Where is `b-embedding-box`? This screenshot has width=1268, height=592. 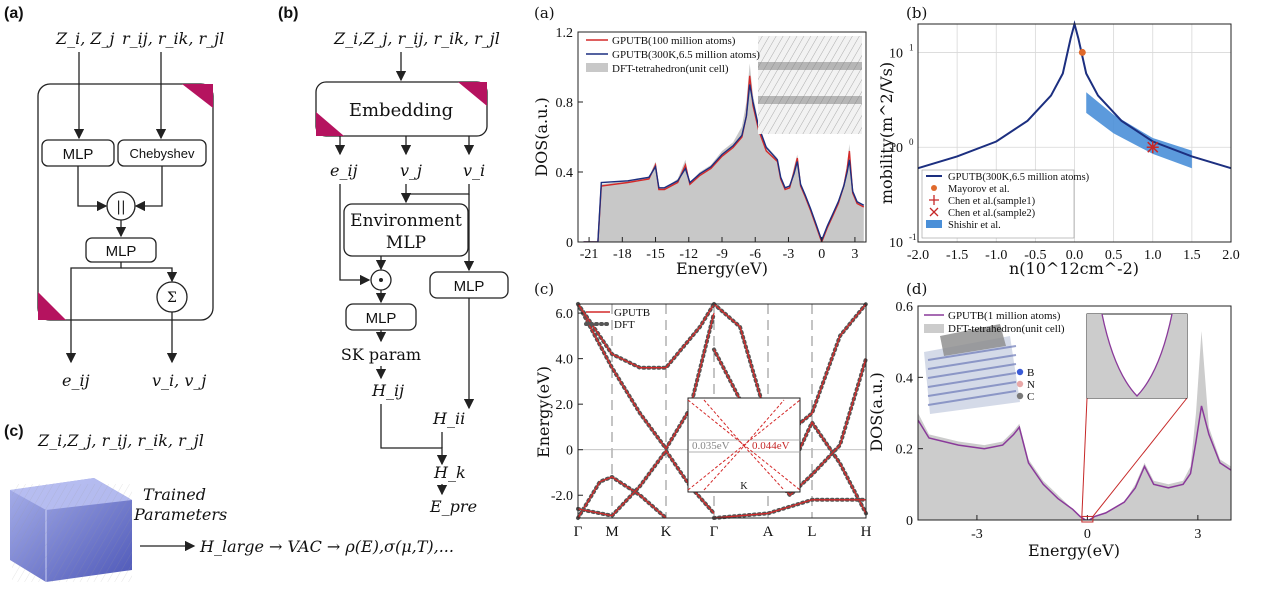
b-embedding-box is located at coordinates (401, 109).